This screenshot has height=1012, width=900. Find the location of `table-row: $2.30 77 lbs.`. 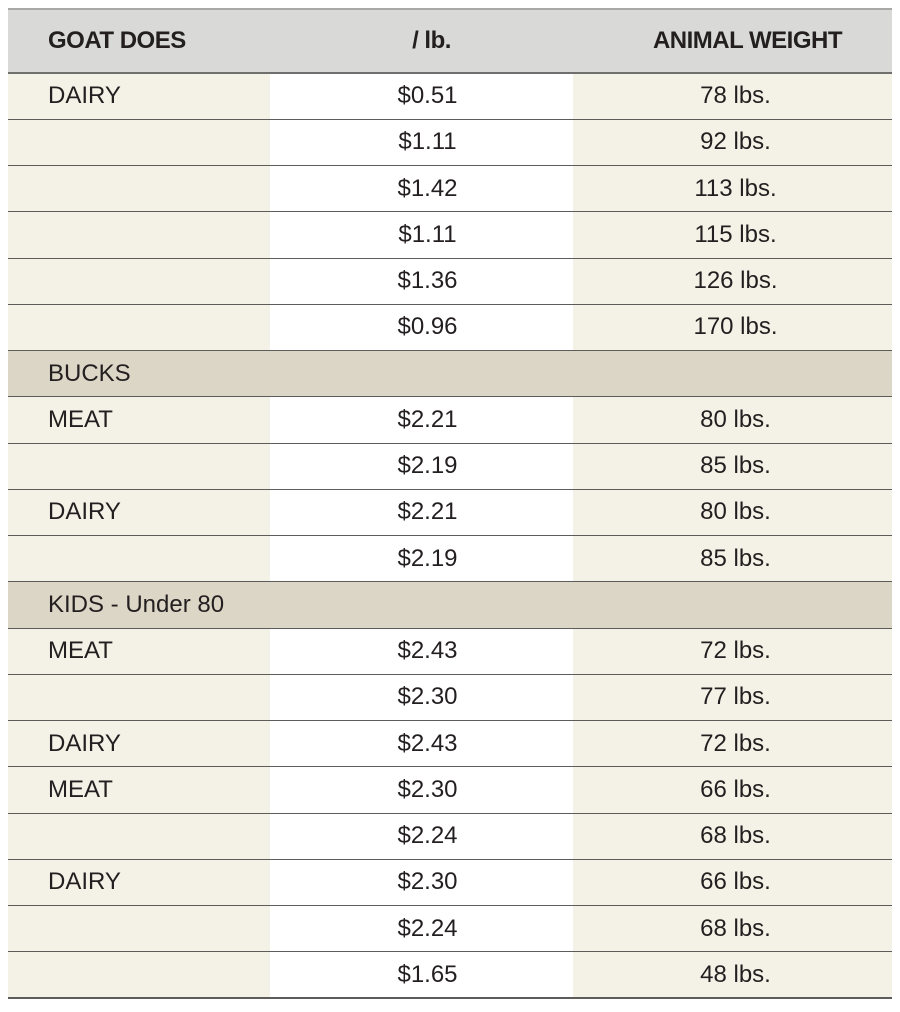

table-row: $2.30 77 lbs. is located at coordinates (450, 698).